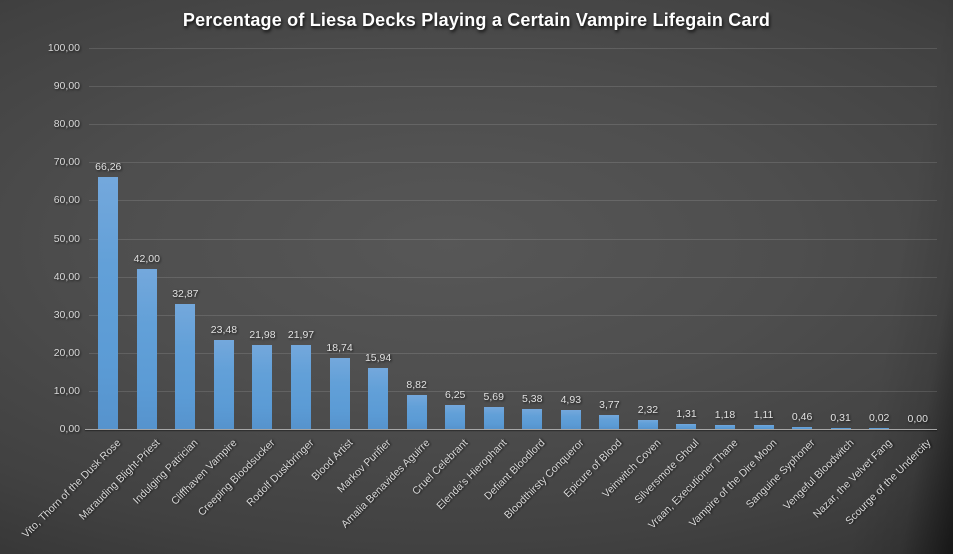 The height and width of the screenshot is (554, 953). What do you see at coordinates (66, 200) in the screenshot?
I see `y-axis-tick-label: 60,00` at bounding box center [66, 200].